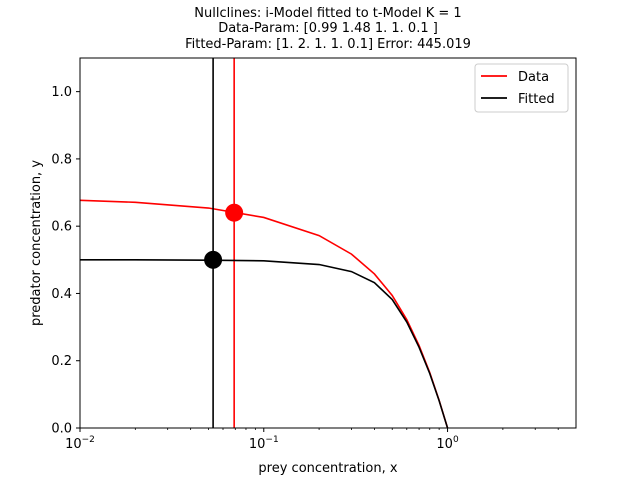 This screenshot has width=640, height=484. What do you see at coordinates (264, 443) in the screenshot?
I see `x-tick-label: 10⁻¹` at bounding box center [264, 443].